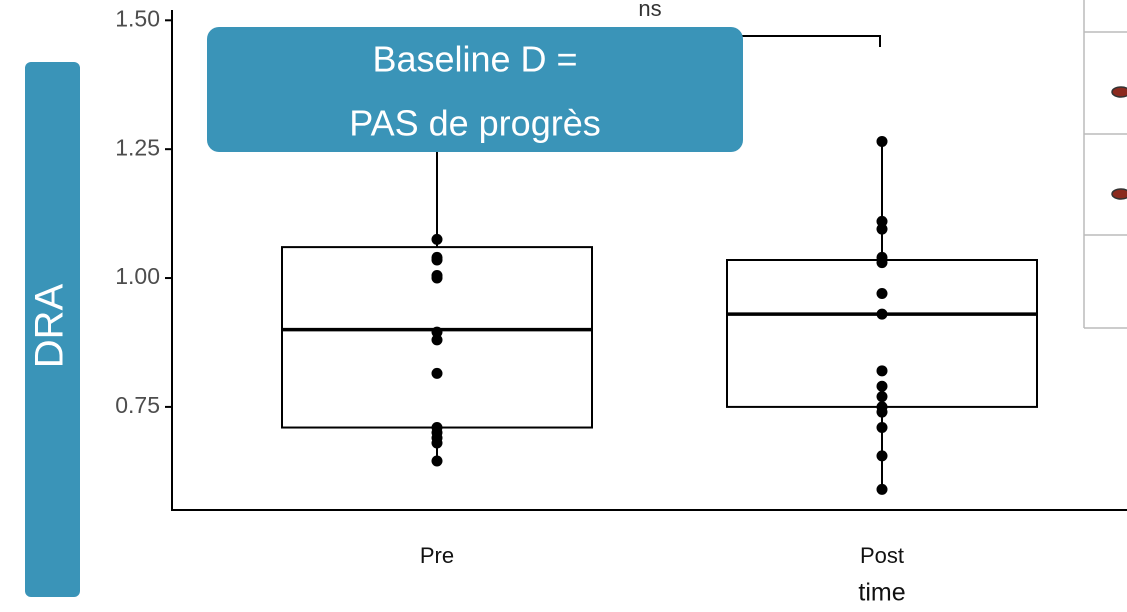 The image size is (1127, 612). Describe the element at coordinates (137, 18) in the screenshot. I see `y-tick-label: 1.50` at that location.